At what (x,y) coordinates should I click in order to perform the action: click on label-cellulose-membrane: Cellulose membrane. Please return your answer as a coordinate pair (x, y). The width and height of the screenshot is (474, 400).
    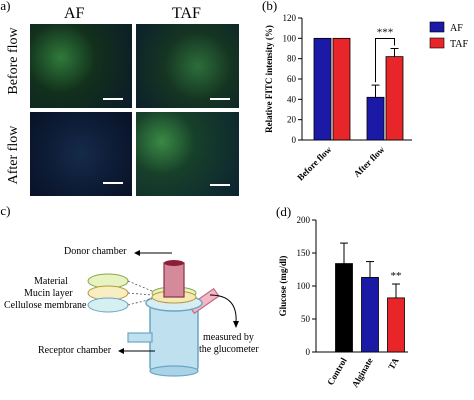
    Looking at the image, I should click on (45, 305).